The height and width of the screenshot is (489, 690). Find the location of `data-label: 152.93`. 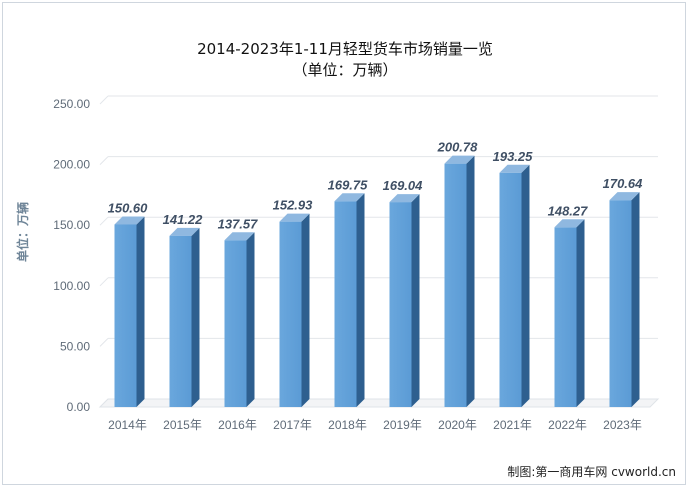

data-label: 152.93 is located at coordinates (293, 205).